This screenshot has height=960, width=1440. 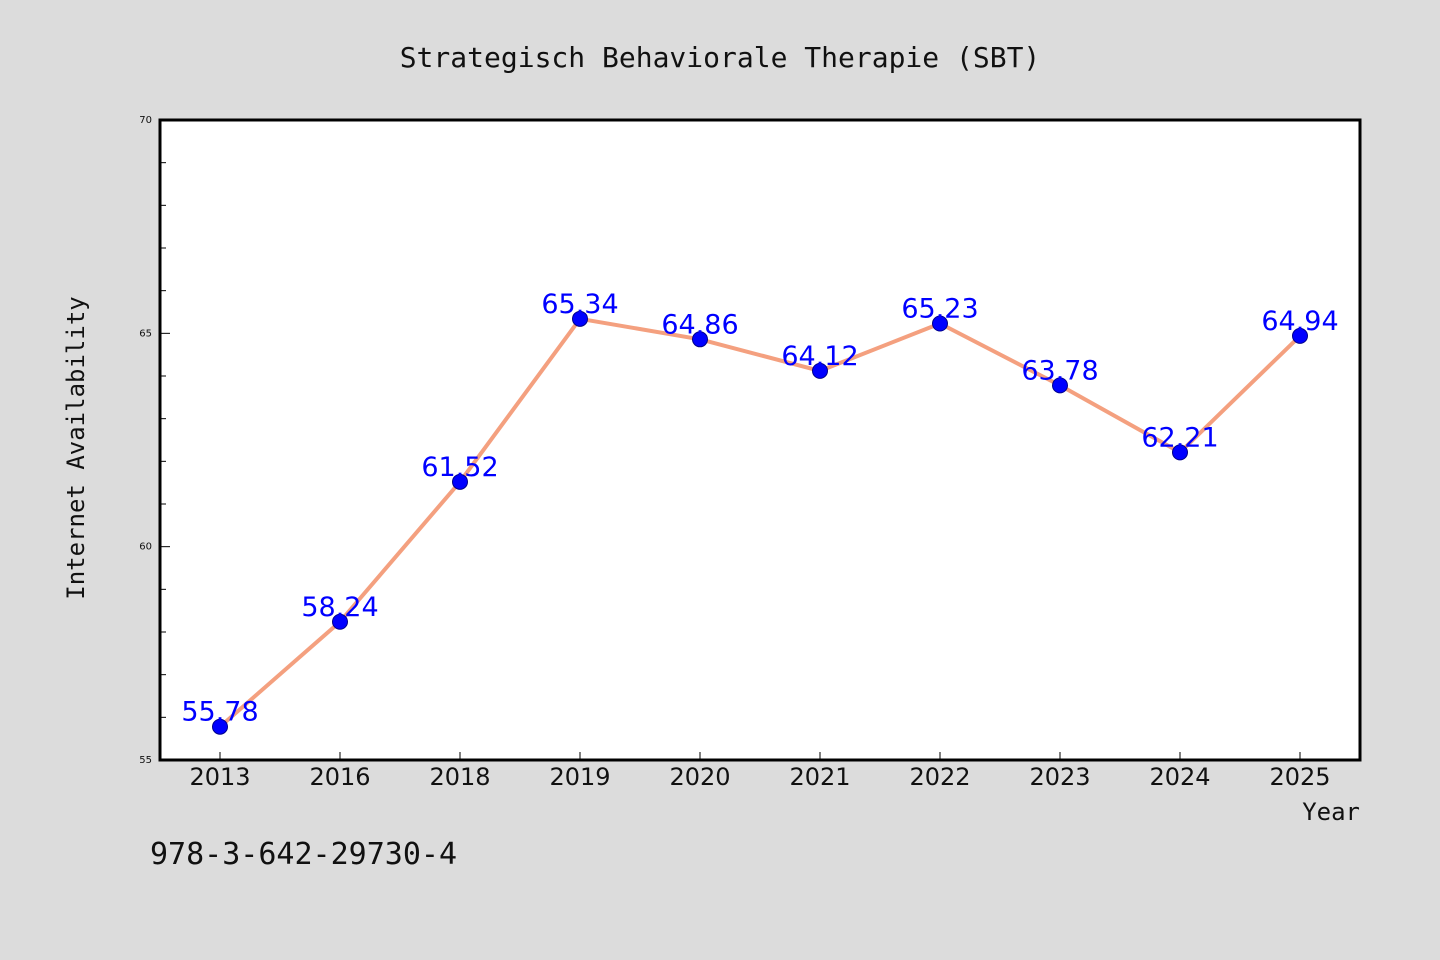 What do you see at coordinates (939, 777) in the screenshot?
I see `x-tick-label: 2022` at bounding box center [939, 777].